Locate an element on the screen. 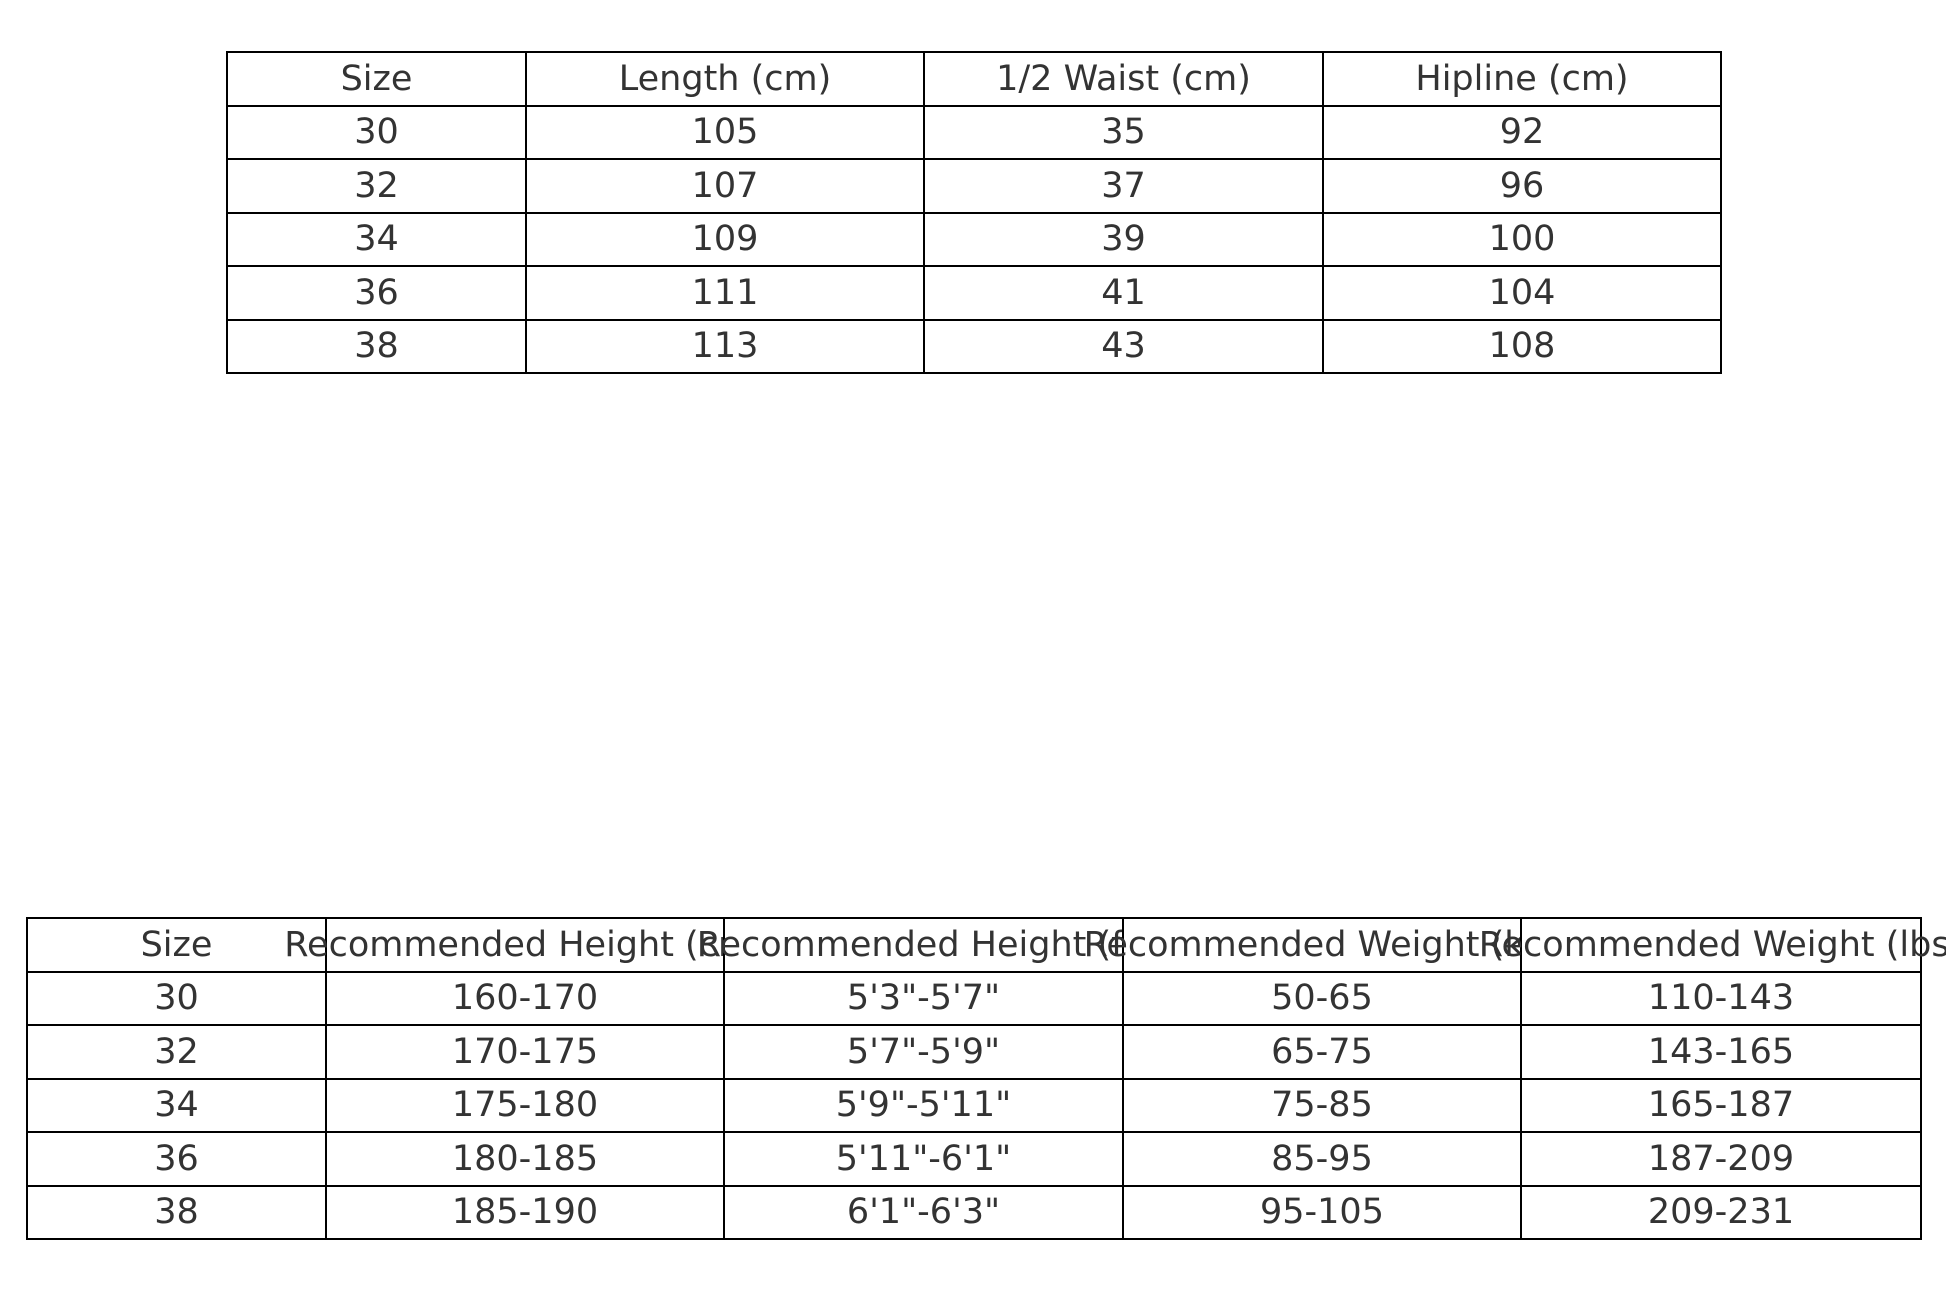  table-cell: 185-190 is located at coordinates (525, 1212).